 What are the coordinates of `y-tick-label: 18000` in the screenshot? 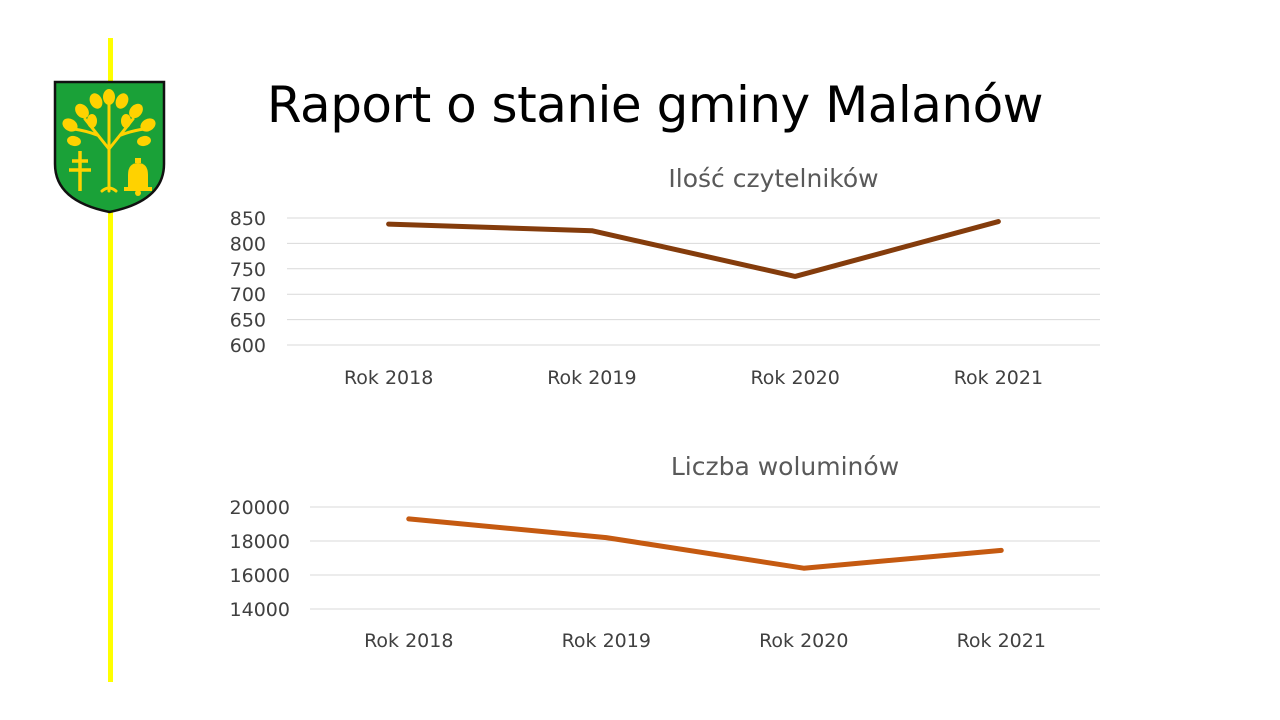 It's located at (260, 542).